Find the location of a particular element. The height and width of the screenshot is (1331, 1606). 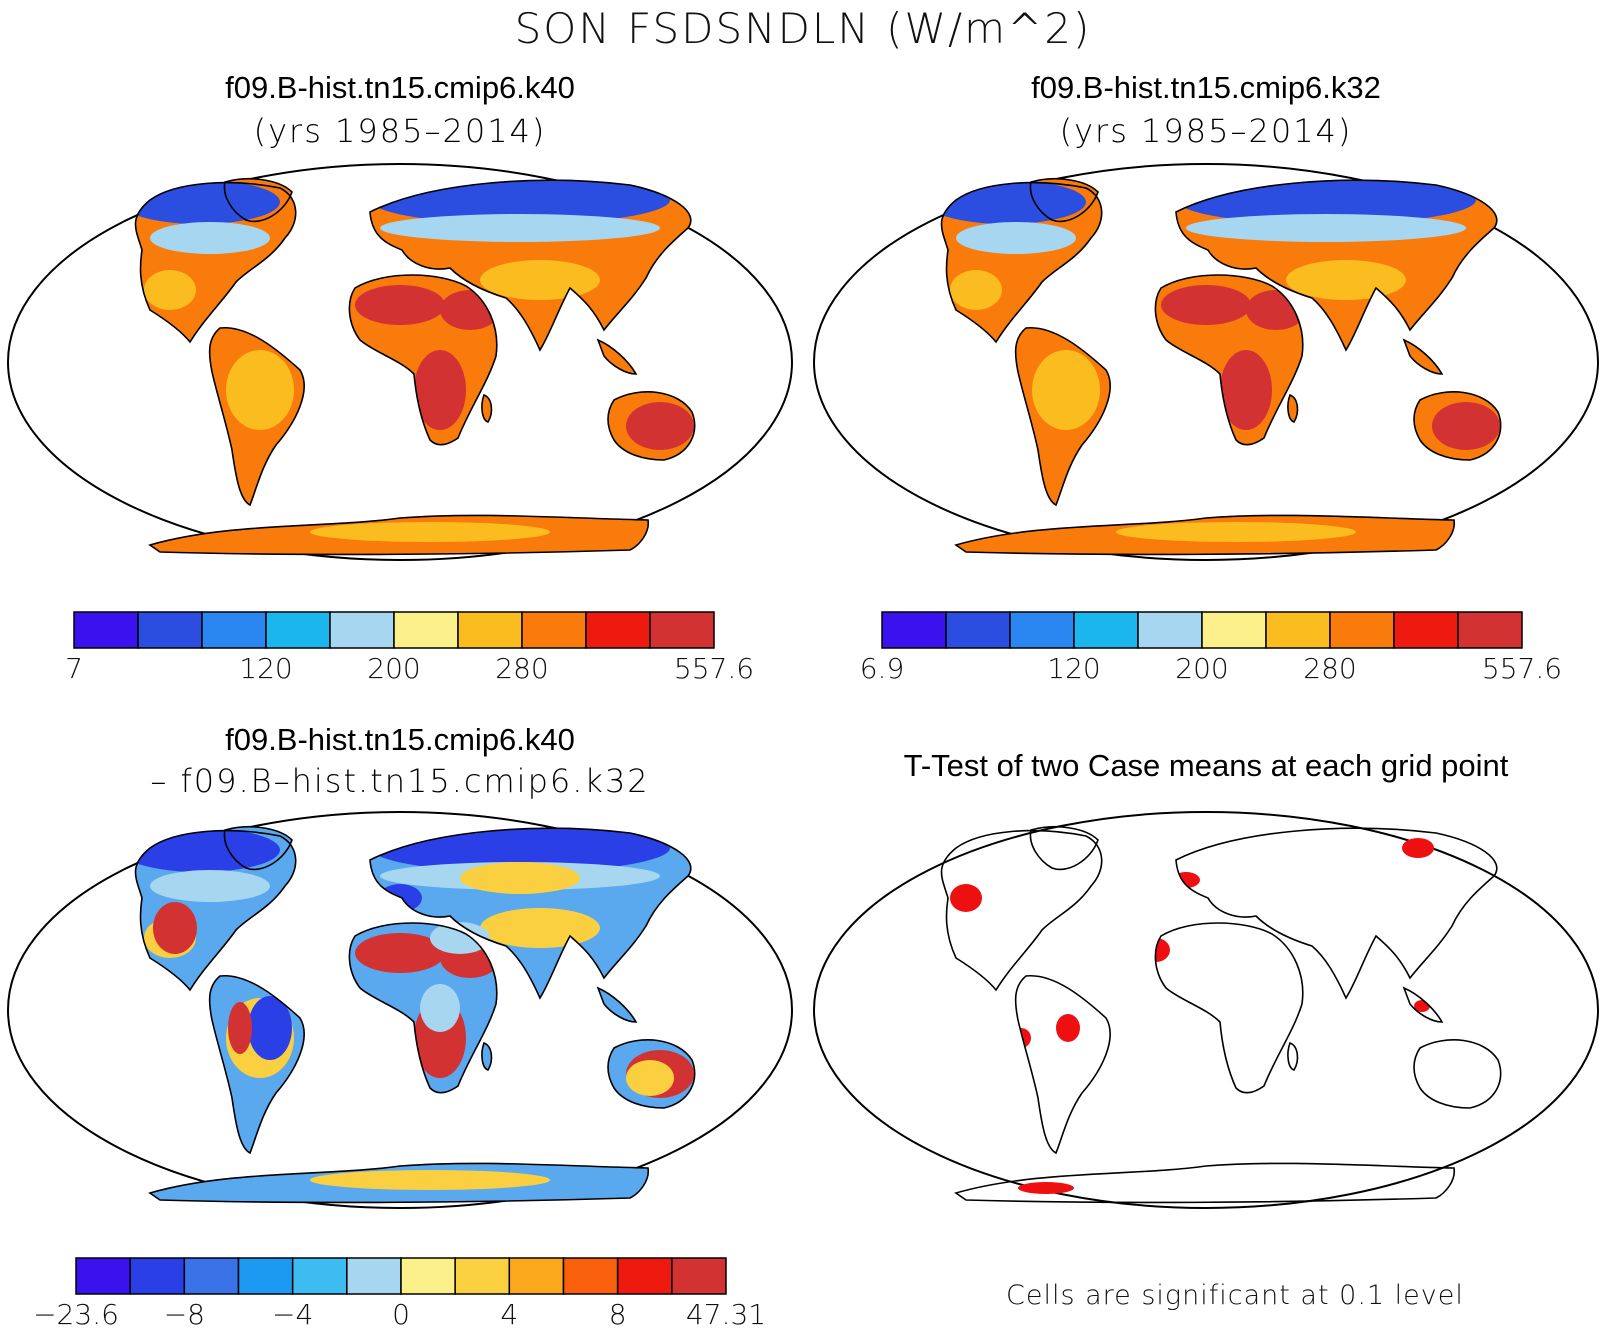

panel2-title-line1: f09.B-hist.tn15.cmip6.k32 is located at coordinates (1206, 87).